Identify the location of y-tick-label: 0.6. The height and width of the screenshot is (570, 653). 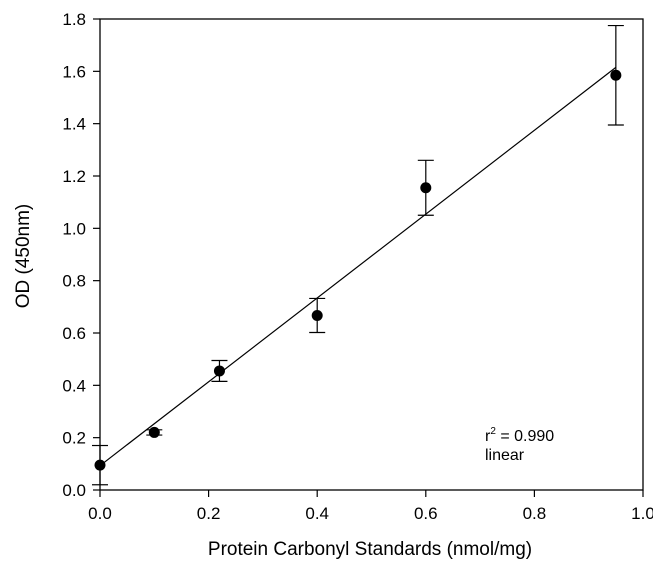
(74, 333).